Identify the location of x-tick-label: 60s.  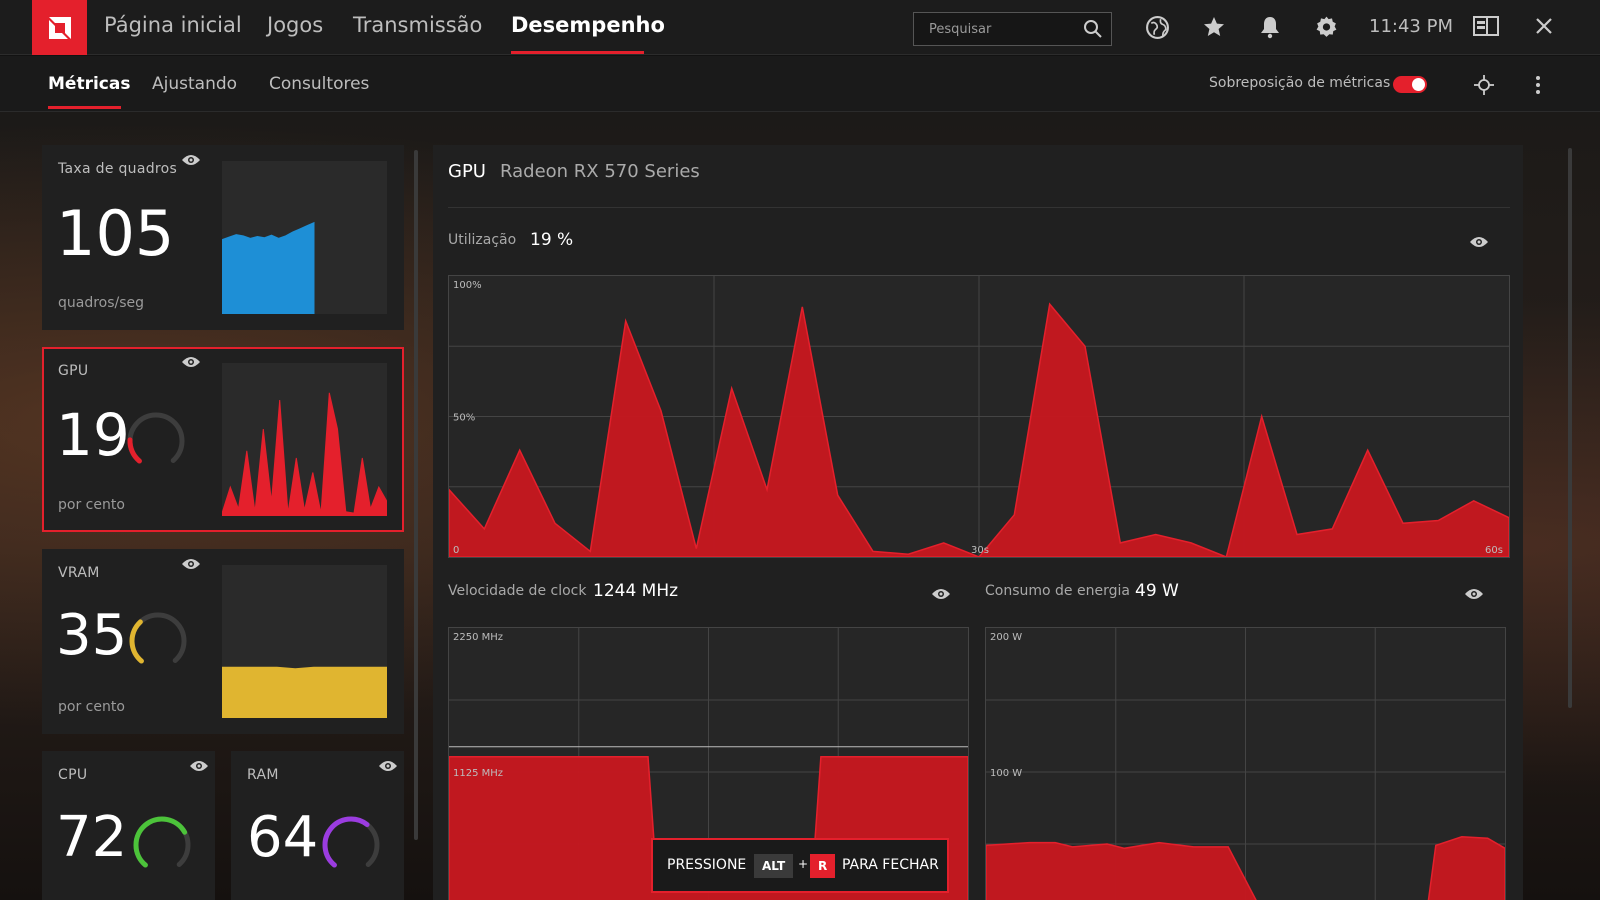
(1494, 550).